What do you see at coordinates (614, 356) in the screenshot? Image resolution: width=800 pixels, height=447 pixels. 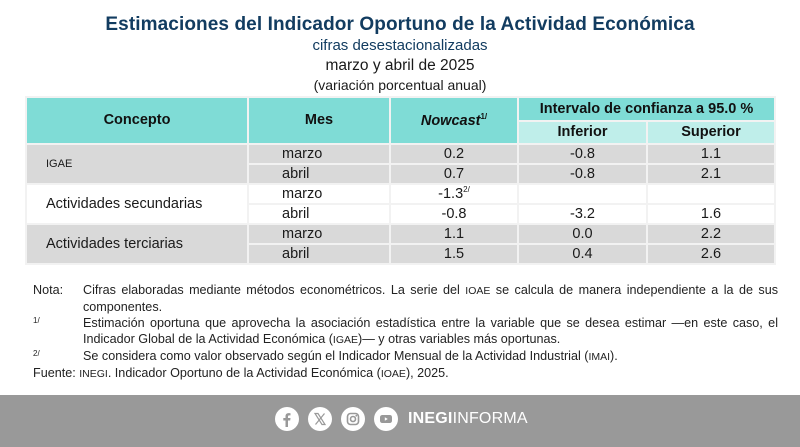 I see `note-text: ).` at bounding box center [614, 356].